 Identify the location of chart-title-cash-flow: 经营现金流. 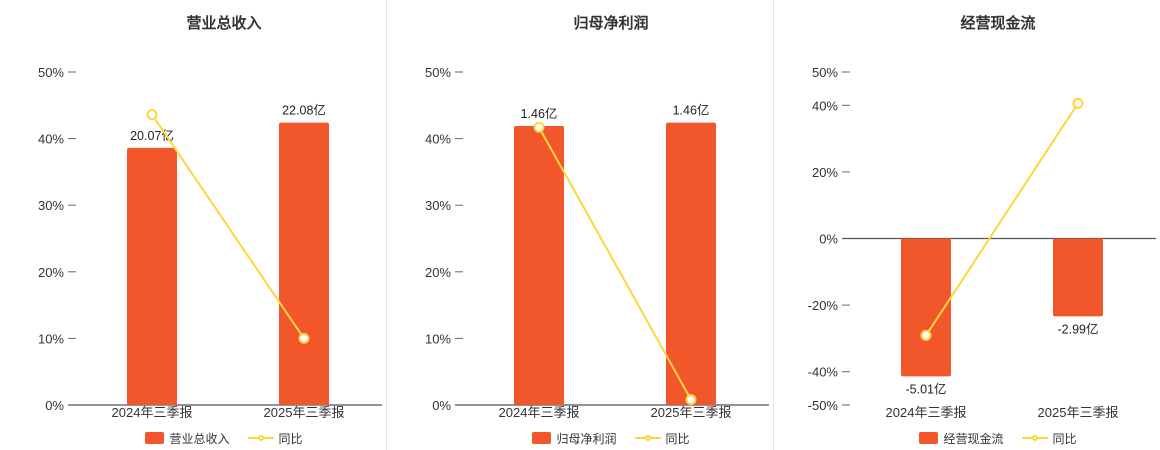
(998, 23).